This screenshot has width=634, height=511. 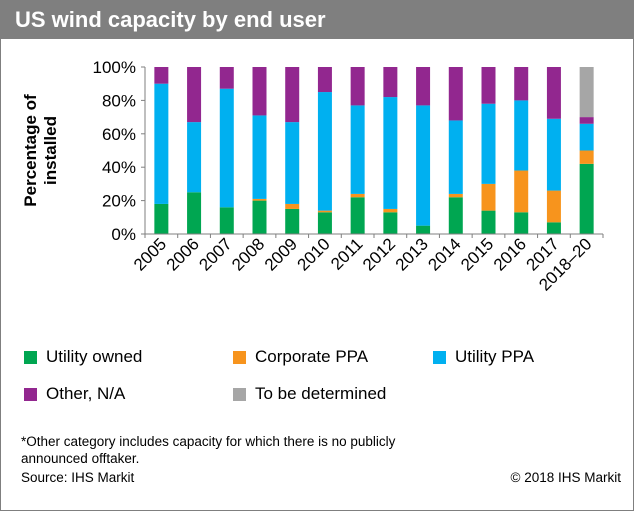 What do you see at coordinates (194, 95) in the screenshot?
I see `bar-segment-other-n-a-2006` at bounding box center [194, 95].